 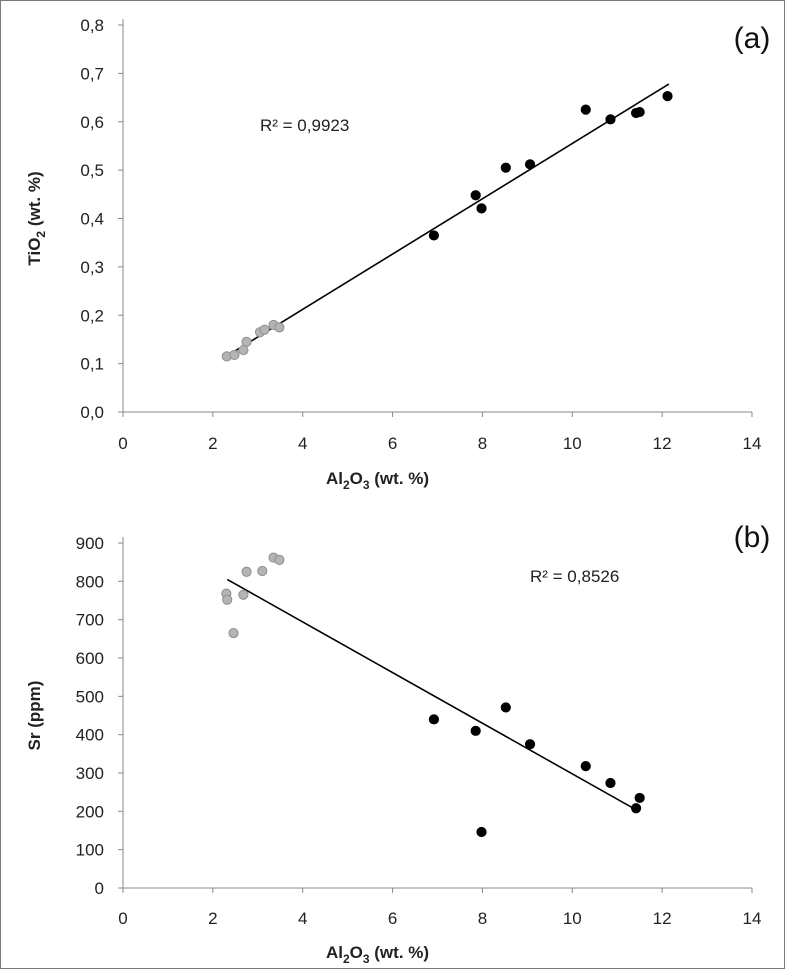 What do you see at coordinates (36, 218) in the screenshot?
I see `y-axis-title: TiO2 (wt. %)` at bounding box center [36, 218].